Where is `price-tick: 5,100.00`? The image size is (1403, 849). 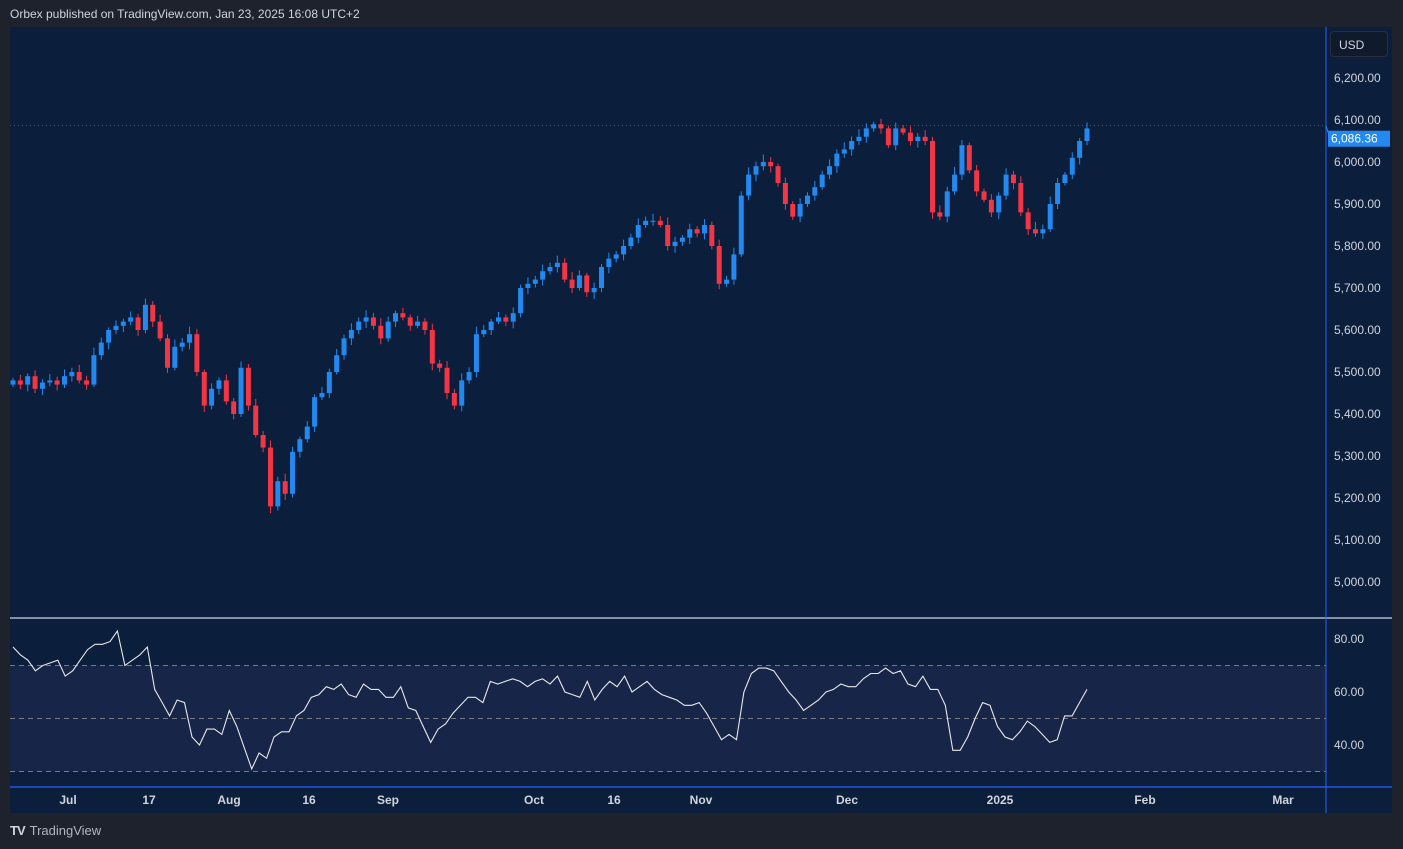
price-tick: 5,100.00 is located at coordinates (1357, 540).